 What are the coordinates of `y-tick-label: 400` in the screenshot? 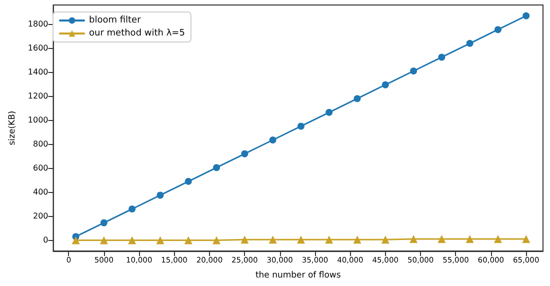 It's located at (40, 192).